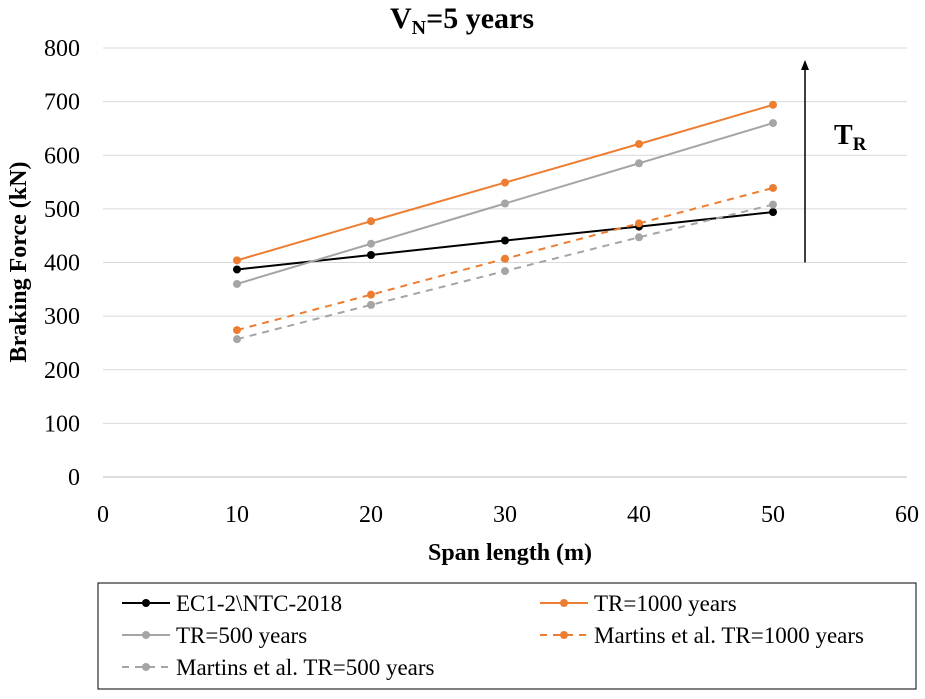 The height and width of the screenshot is (699, 925). What do you see at coordinates (805, 65) in the screenshot?
I see `tr-arrow-head` at bounding box center [805, 65].